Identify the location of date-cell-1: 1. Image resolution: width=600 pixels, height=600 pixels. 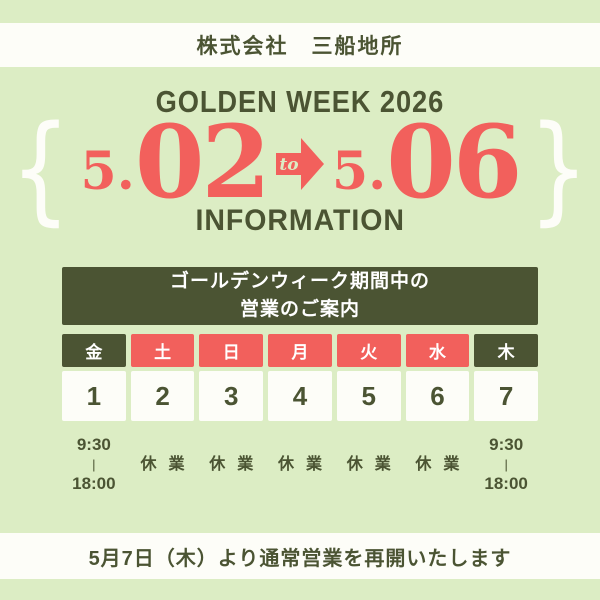
(94, 396).